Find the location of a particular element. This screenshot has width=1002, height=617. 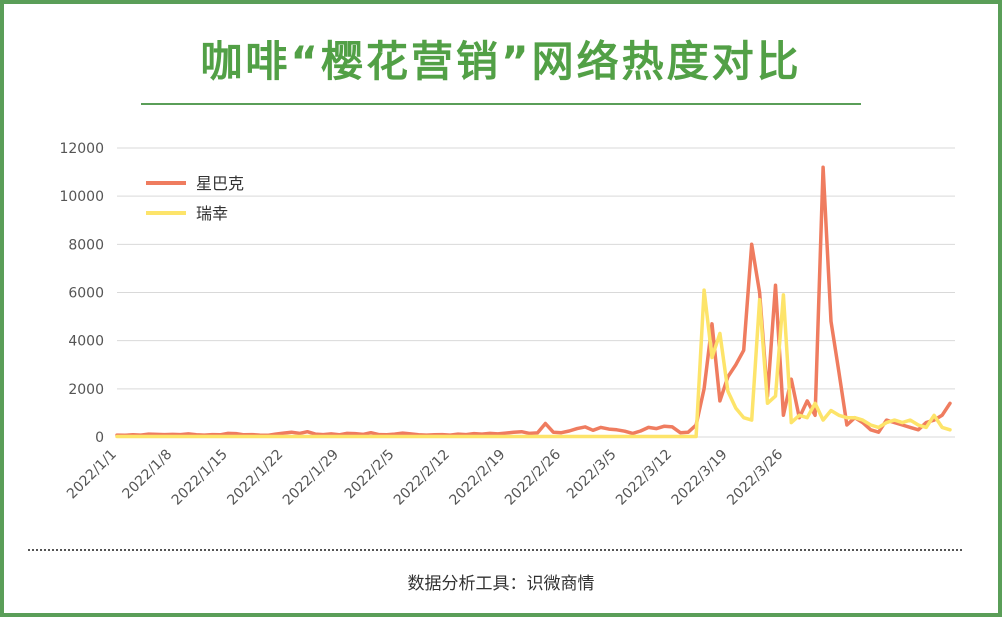

legend-label: 瑞幸 is located at coordinates (212, 213).